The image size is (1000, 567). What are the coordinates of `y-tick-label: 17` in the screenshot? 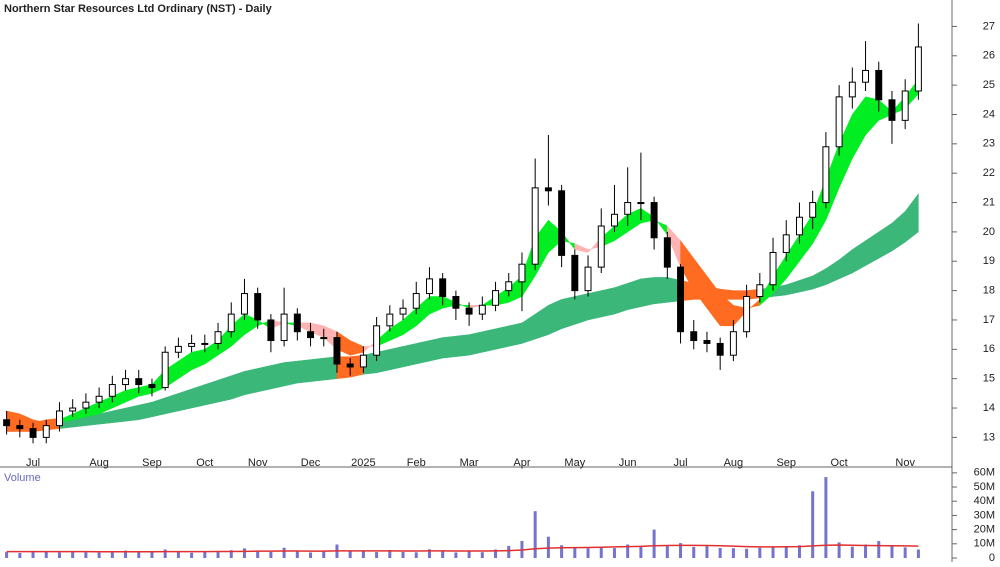 It's located at (989, 320).